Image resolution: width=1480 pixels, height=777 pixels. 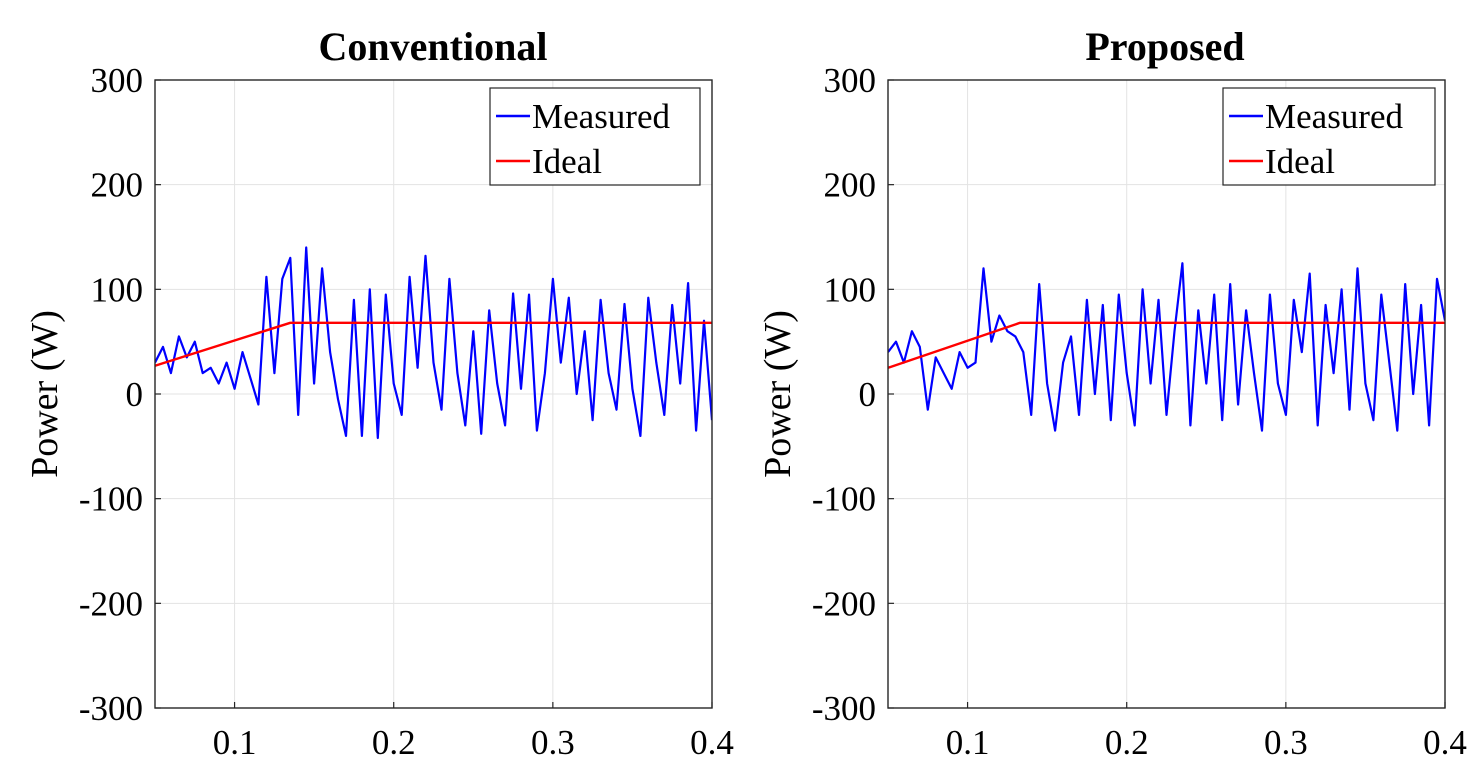 I want to click on chart-title: Conventional, so click(x=433, y=46).